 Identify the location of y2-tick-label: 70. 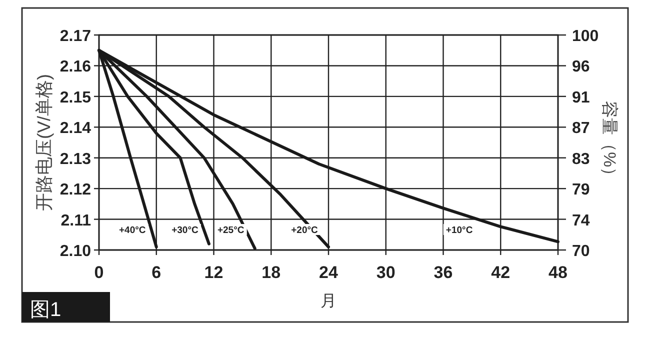
(581, 251).